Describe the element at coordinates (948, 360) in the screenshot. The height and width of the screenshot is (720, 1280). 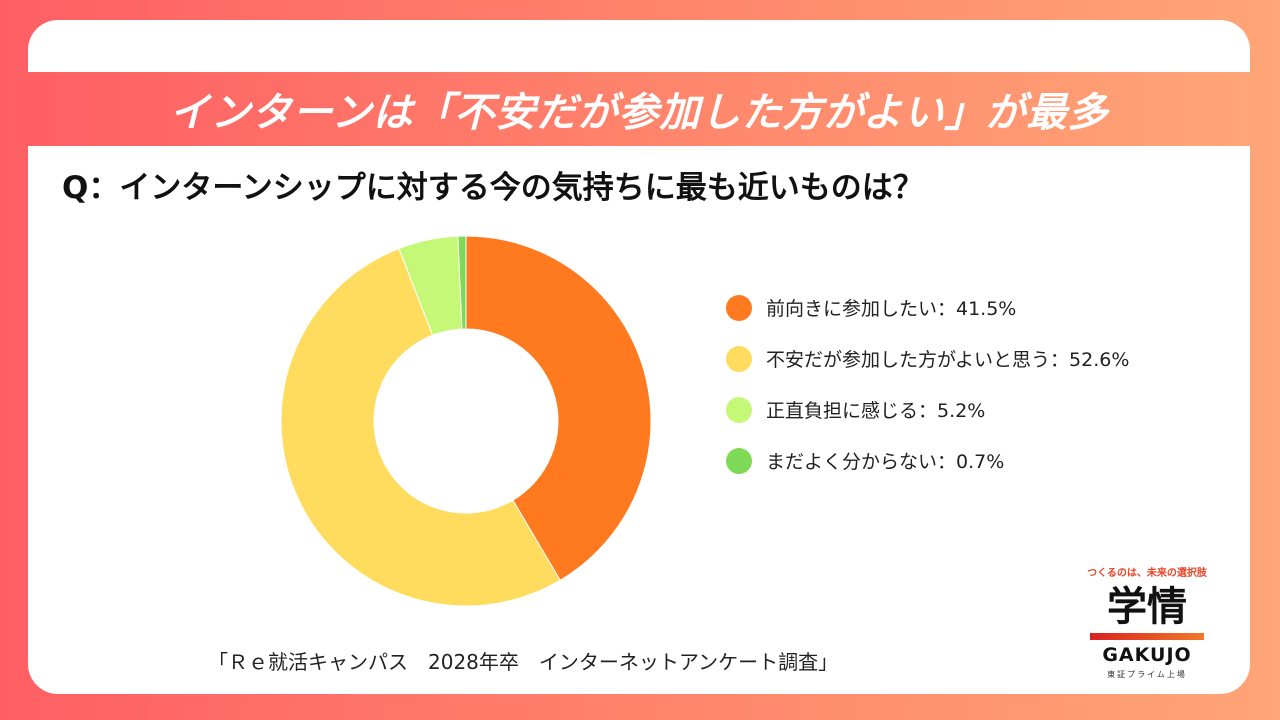
I see `legend-label: 不安だが参加した方がよいと思う：52.6%` at that location.